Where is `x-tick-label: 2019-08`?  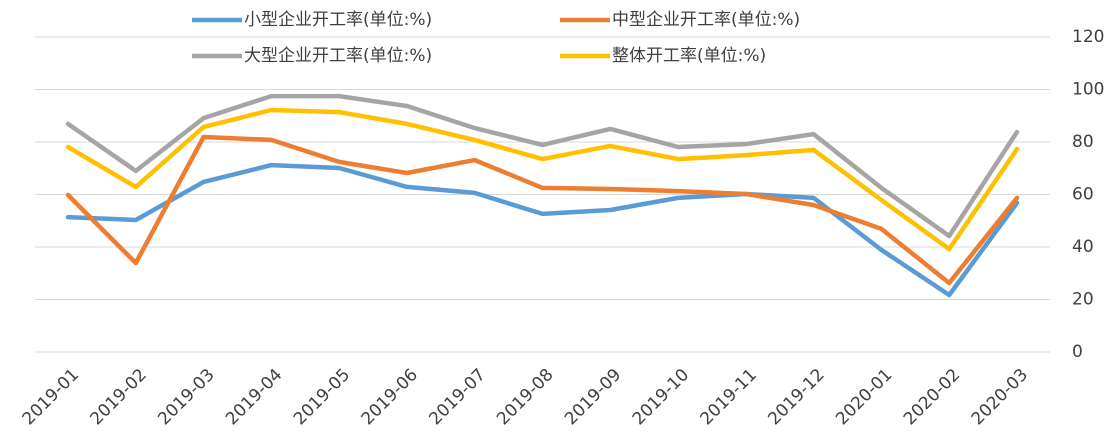 x-tick-label: 2019-08 is located at coordinates (525, 397).